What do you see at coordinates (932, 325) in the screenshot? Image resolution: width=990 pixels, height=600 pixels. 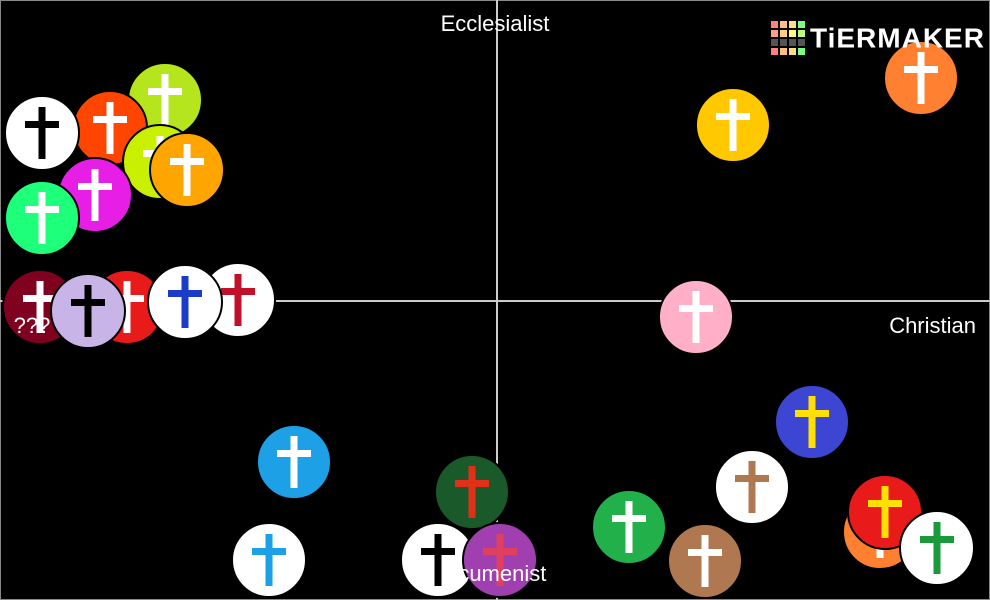 I see `axis-right-label: Christian` at bounding box center [932, 325].